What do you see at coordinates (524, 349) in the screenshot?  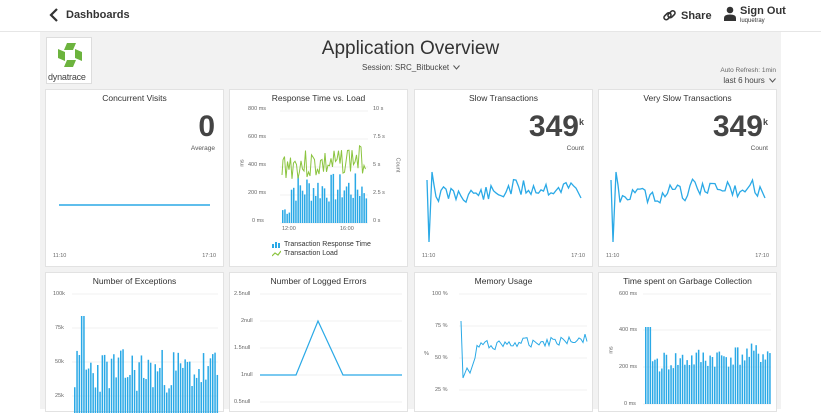 I see `memory-usage-line` at bounding box center [524, 349].